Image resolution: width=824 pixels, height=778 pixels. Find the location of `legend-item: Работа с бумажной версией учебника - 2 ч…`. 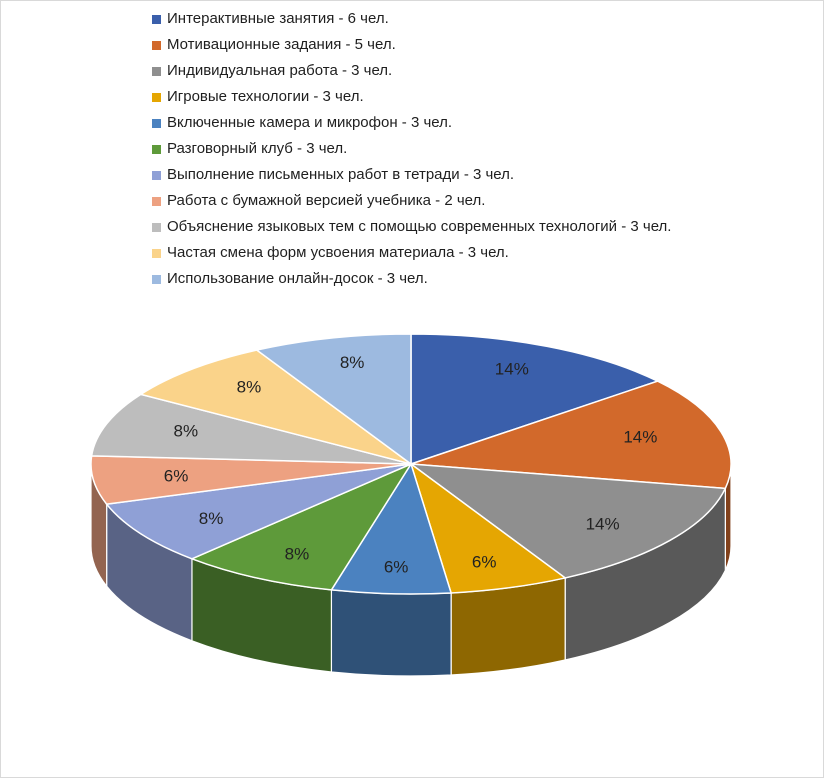

legend-item: Работа с бумажной версией учебника - 2 ч… is located at coordinates (411, 204).